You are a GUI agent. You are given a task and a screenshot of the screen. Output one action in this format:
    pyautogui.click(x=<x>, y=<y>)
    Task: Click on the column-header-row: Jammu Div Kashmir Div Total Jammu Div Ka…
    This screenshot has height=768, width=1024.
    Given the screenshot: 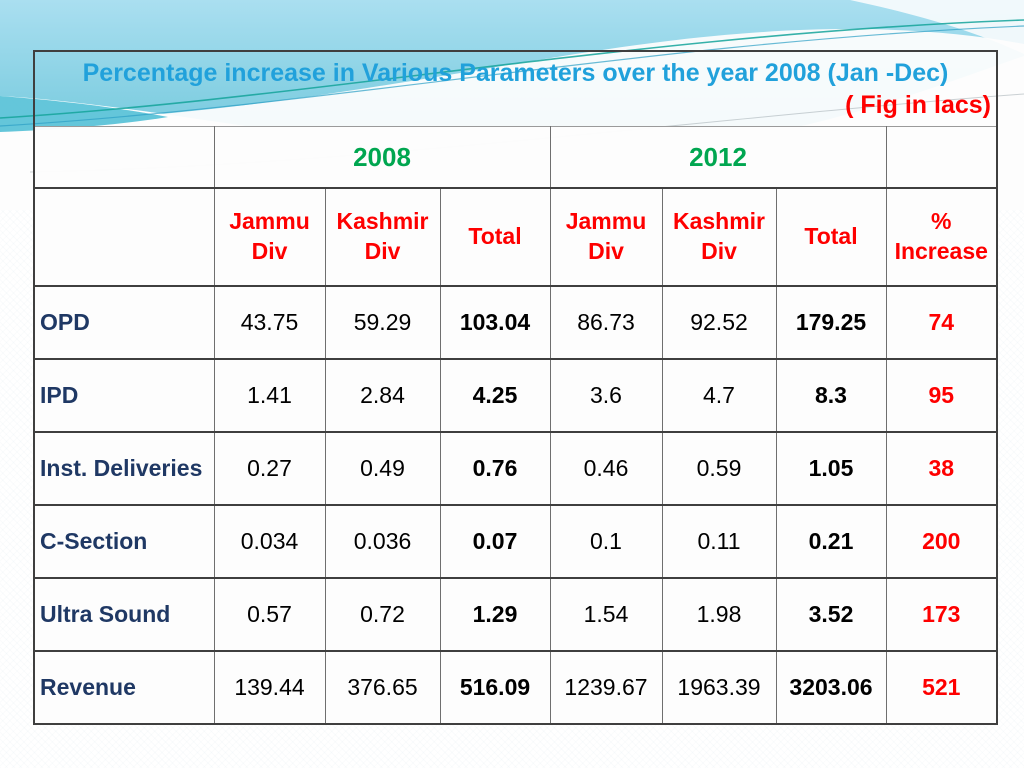 What is the action you would take?
    pyautogui.click(x=515, y=236)
    